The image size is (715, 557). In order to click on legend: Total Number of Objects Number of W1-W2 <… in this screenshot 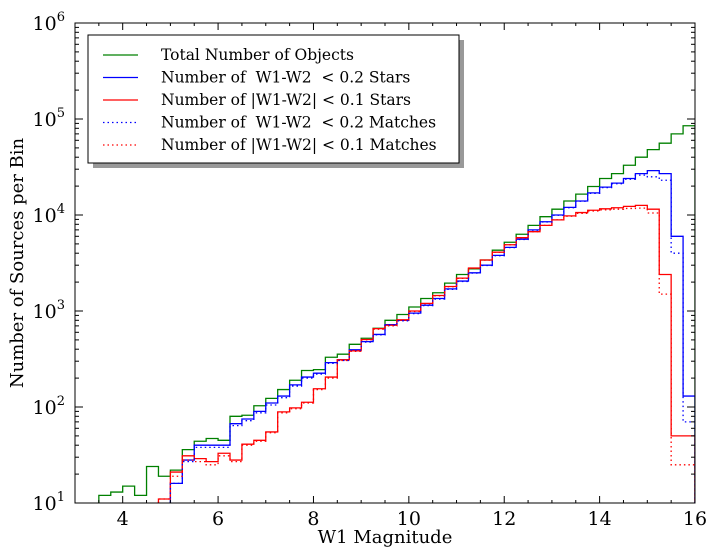, I will do `click(275, 101)`.